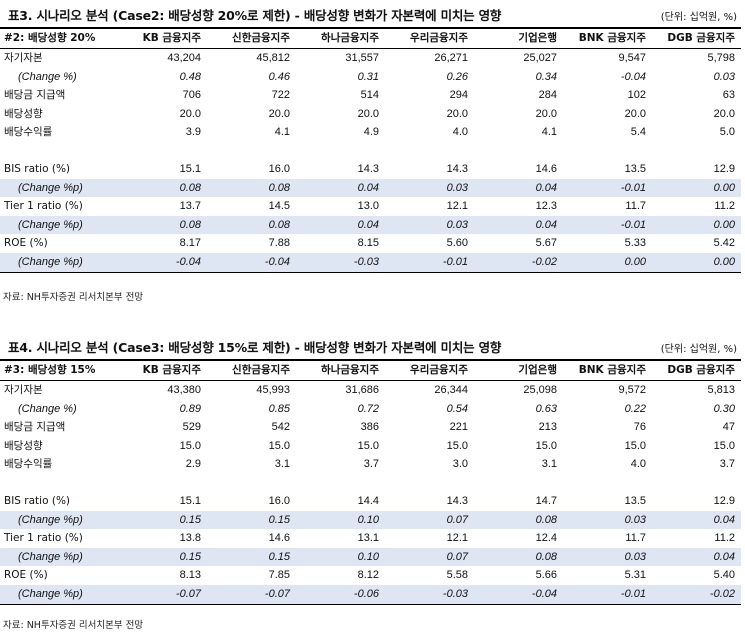  What do you see at coordinates (540, 58) in the screenshot?
I see `value-cell: 25,027` at bounding box center [540, 58].